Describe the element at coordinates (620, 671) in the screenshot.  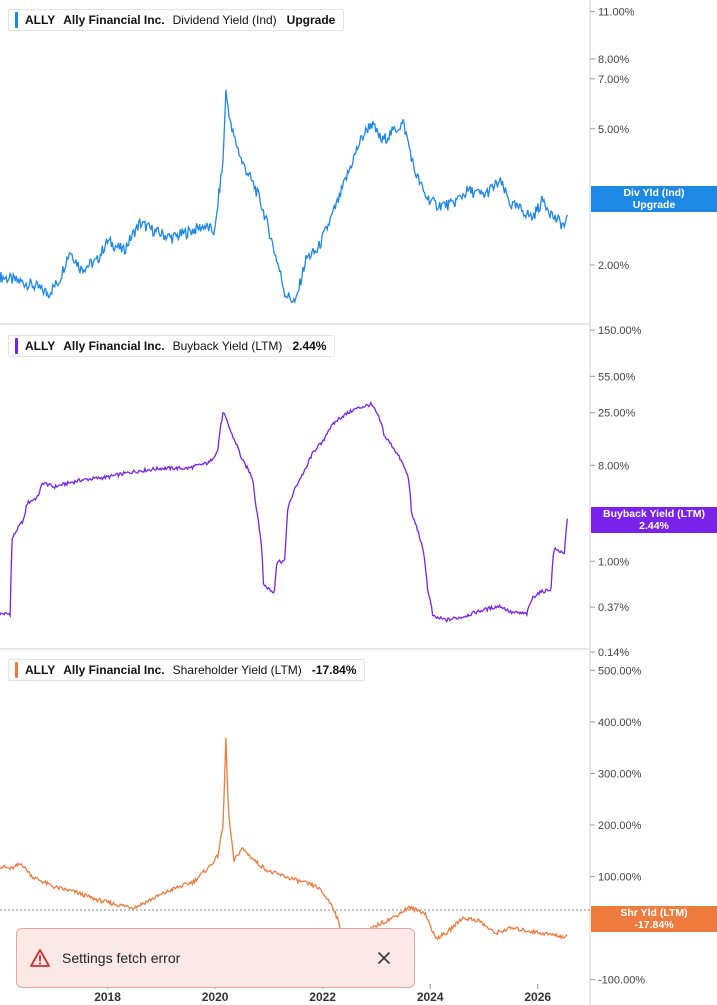
I see `y-tick-label: 500.00%` at that location.